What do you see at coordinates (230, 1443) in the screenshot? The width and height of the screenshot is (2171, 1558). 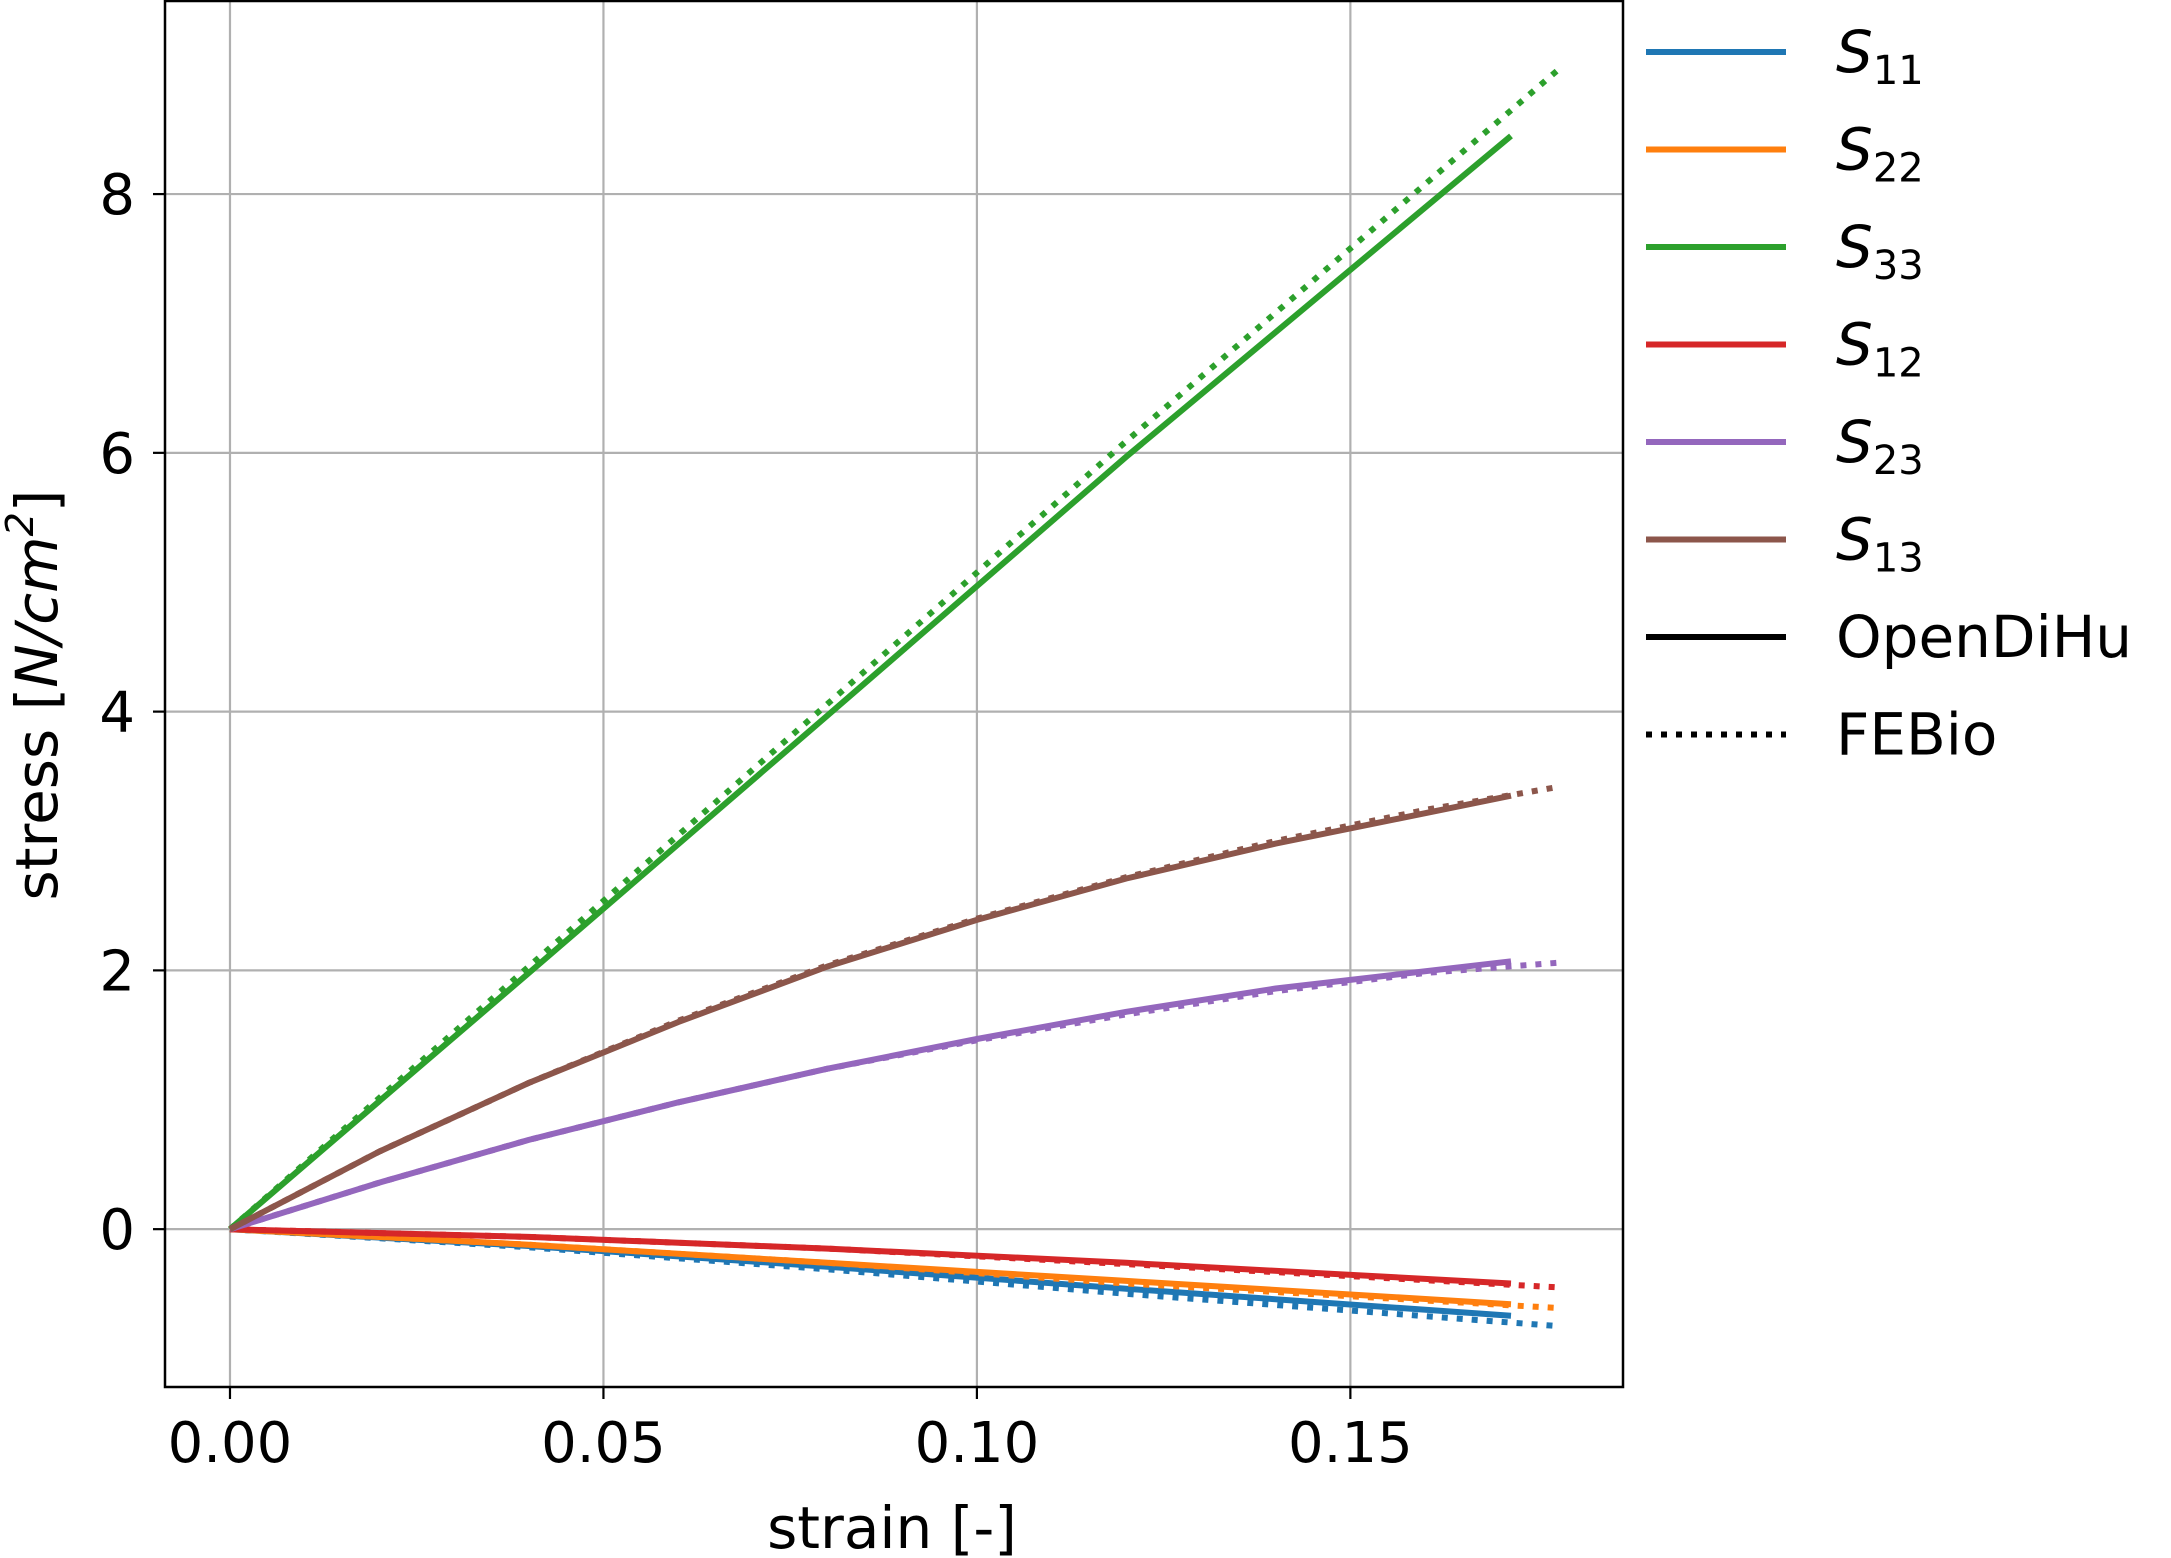 I see `x-tick-label: 0.00` at bounding box center [230, 1443].